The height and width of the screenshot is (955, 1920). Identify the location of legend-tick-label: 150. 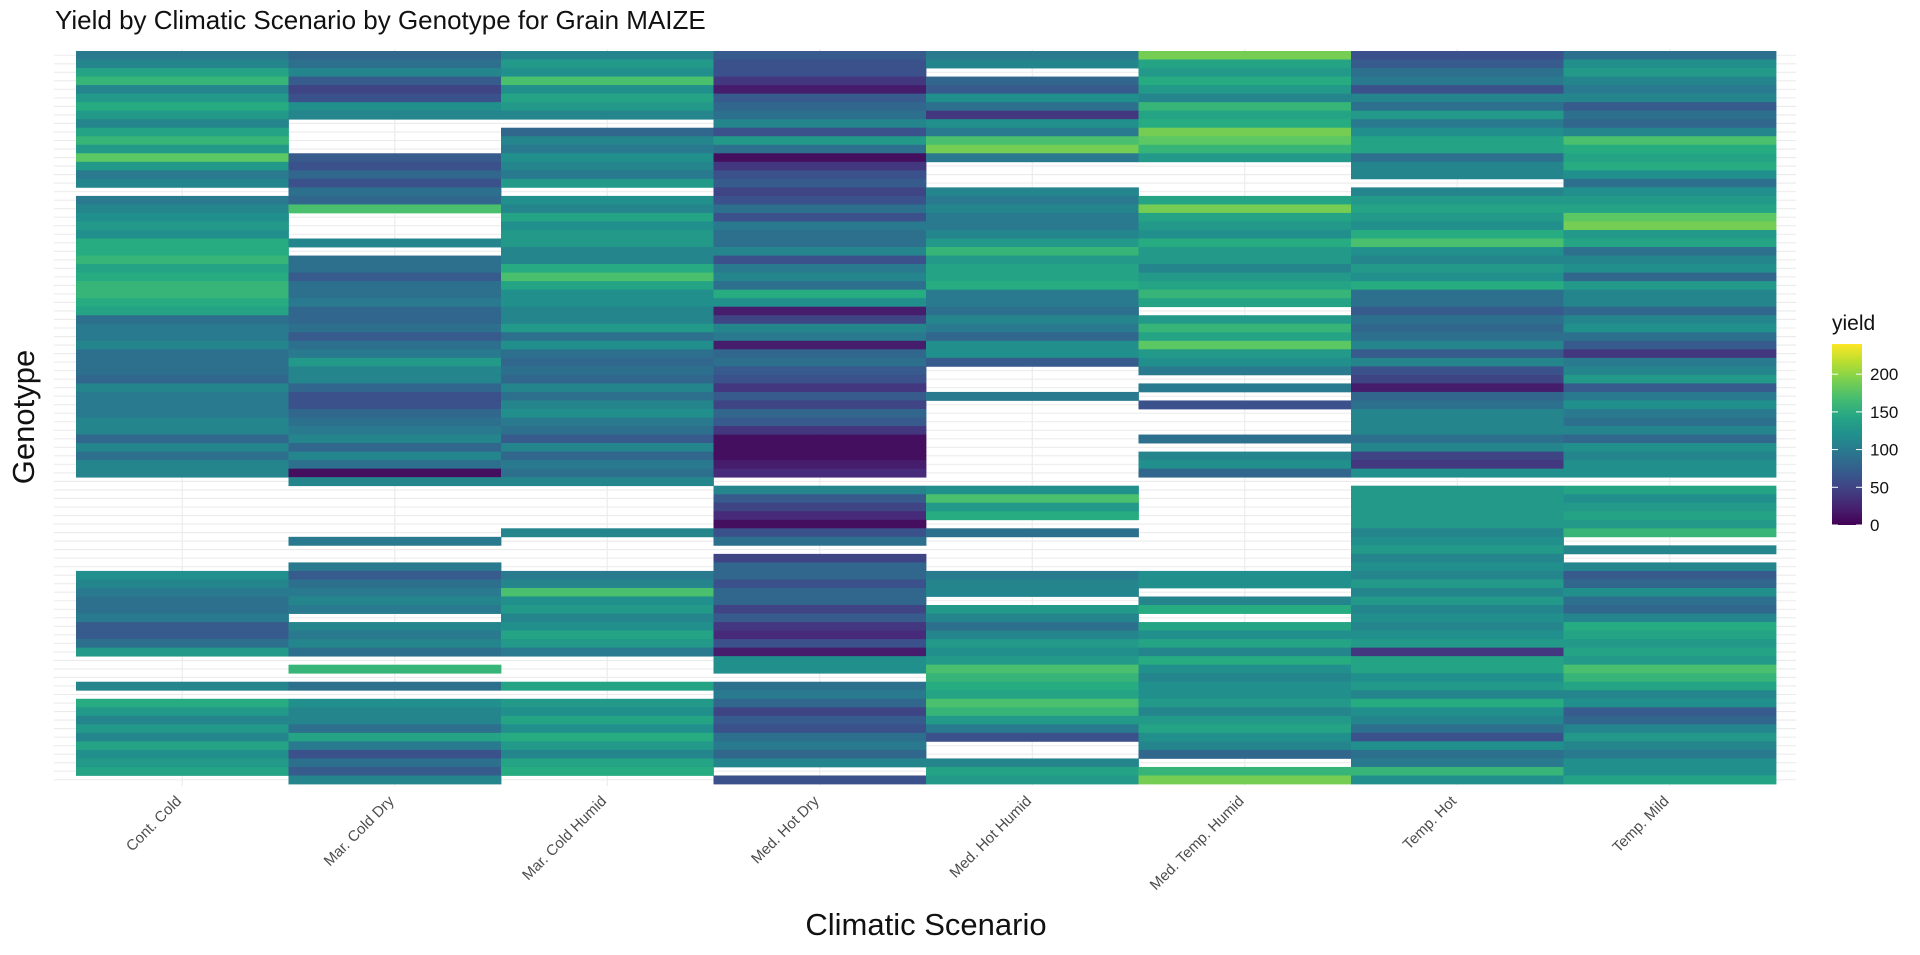
(1884, 412).